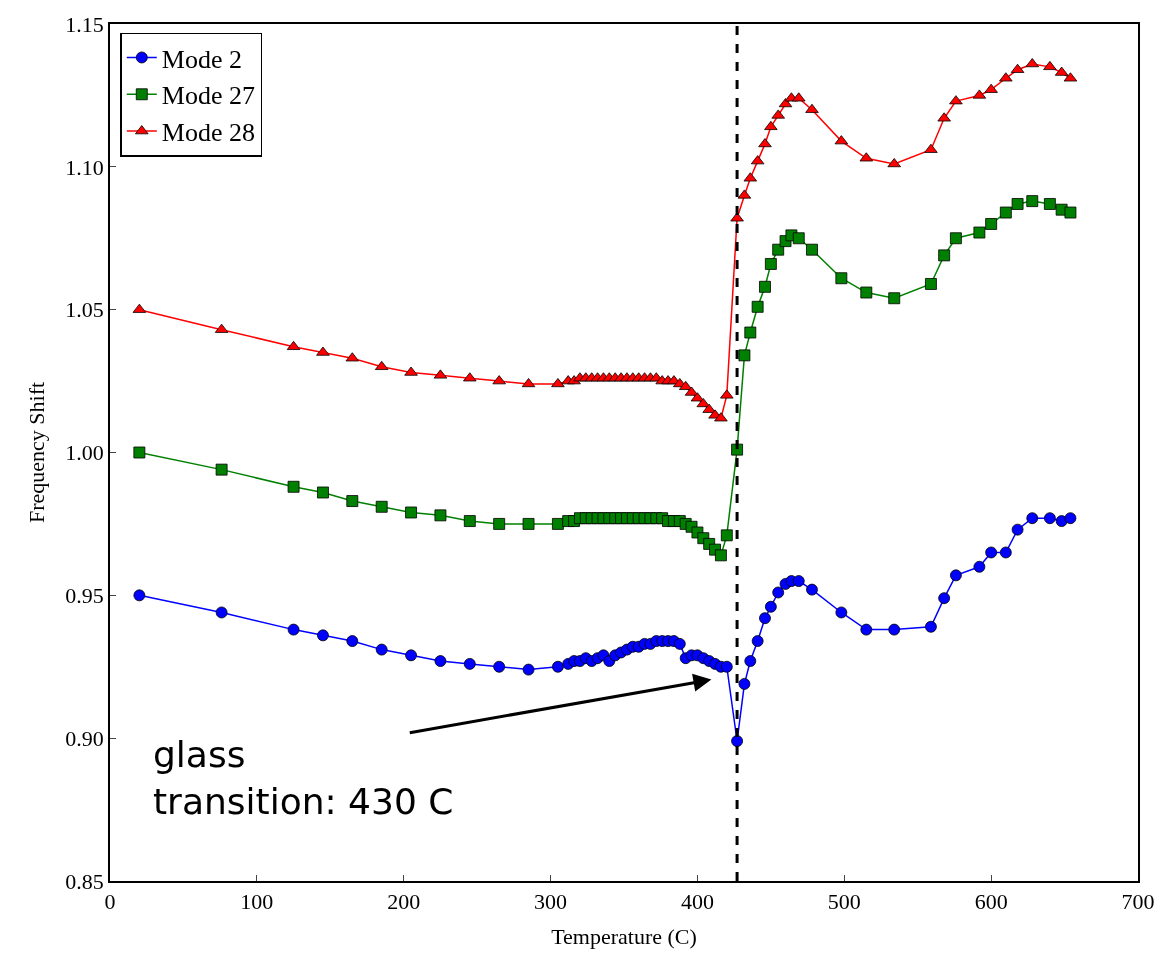 The width and height of the screenshot is (1168, 961). Describe the element at coordinates (991, 902) in the screenshot. I see `x-tick-label: 600` at that location.